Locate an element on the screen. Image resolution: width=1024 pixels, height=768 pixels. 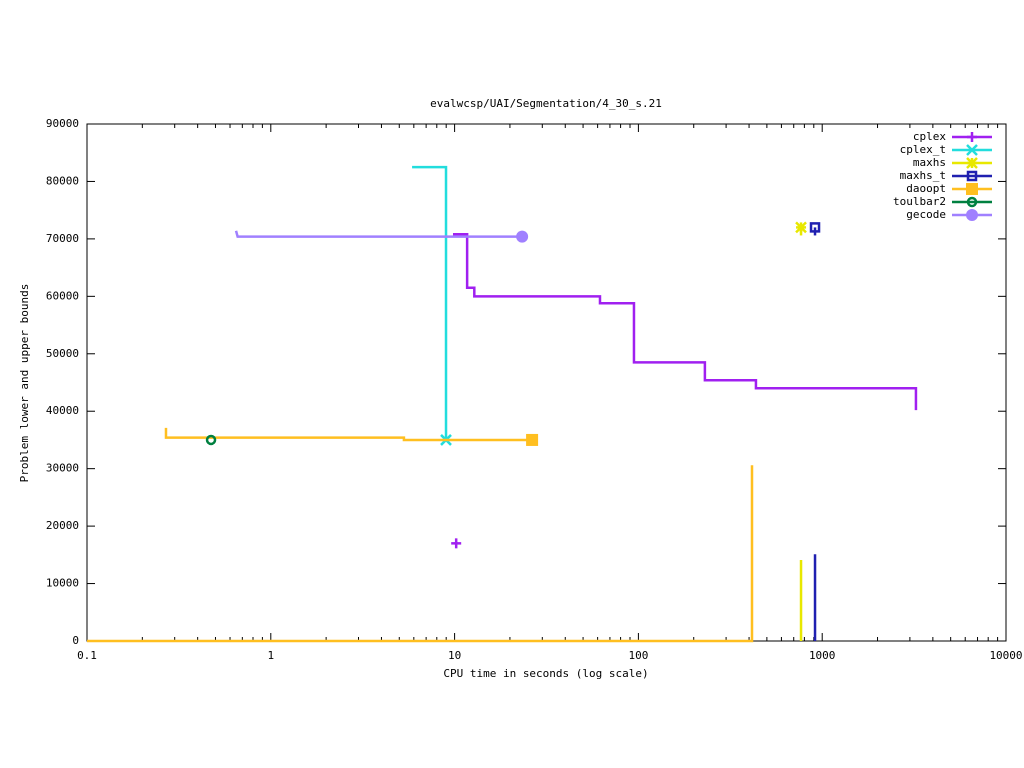
x-tick-label: 10 is located at coordinates (454, 655).